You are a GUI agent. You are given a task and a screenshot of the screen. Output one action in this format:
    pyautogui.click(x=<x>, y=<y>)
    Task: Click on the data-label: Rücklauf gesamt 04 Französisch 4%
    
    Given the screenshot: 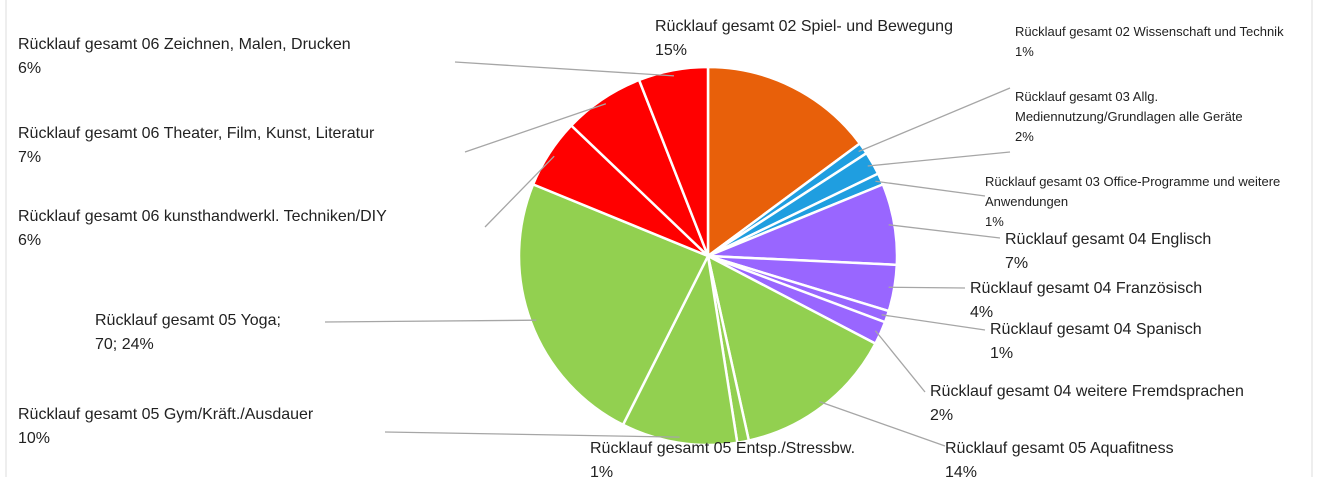 What is the action you would take?
    pyautogui.click(x=1135, y=301)
    